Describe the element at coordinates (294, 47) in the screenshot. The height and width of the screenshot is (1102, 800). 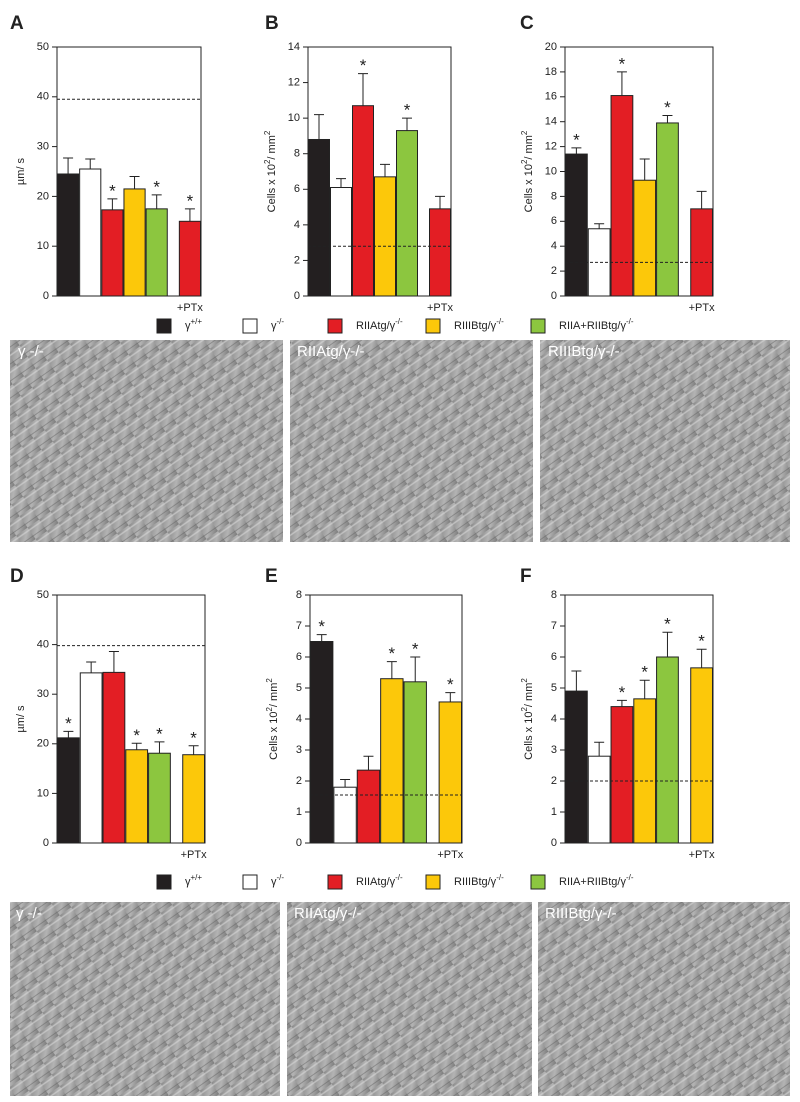
I see `y-tick-label: 14` at that location.